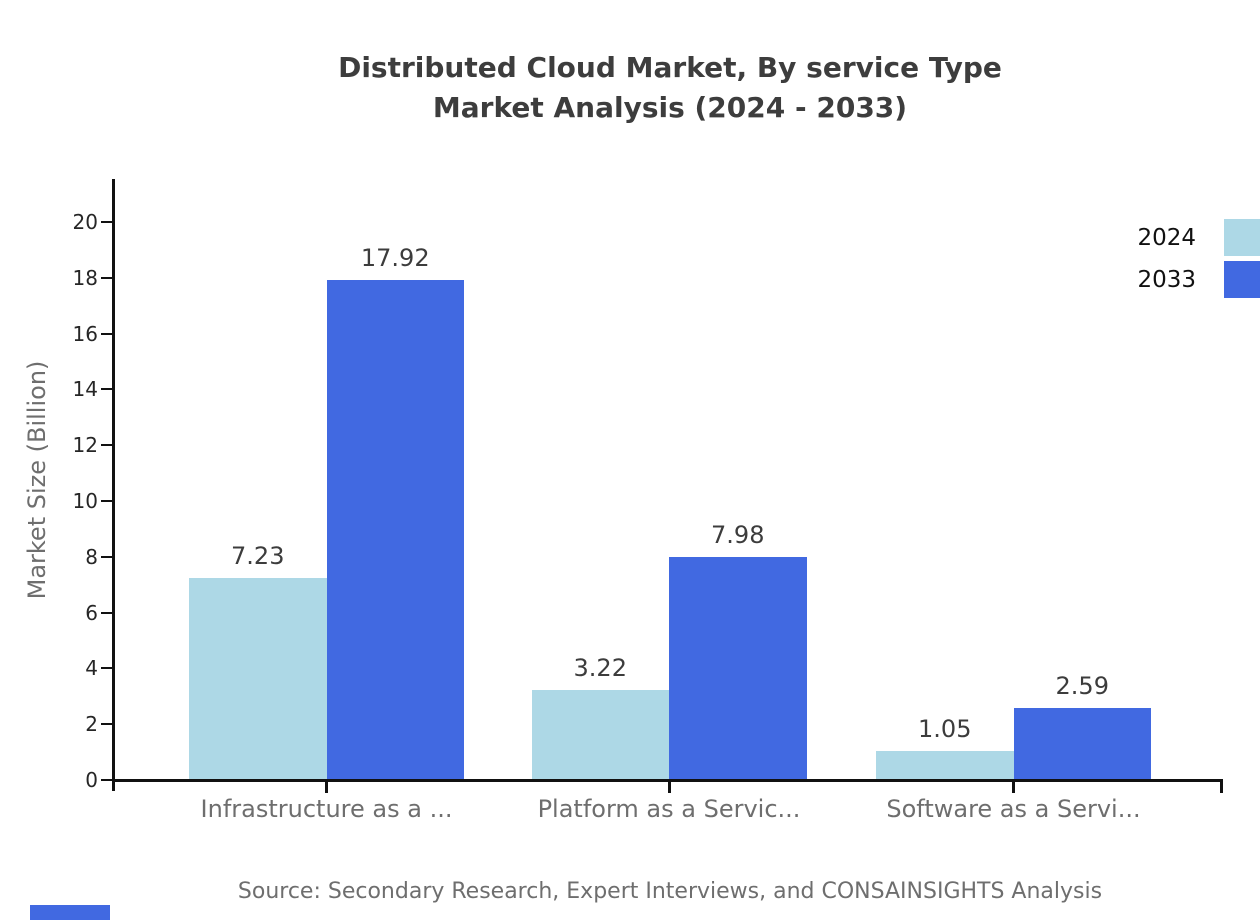  Describe the element at coordinates (1242, 237) in the screenshot. I see `legend-swatch-2024` at that location.